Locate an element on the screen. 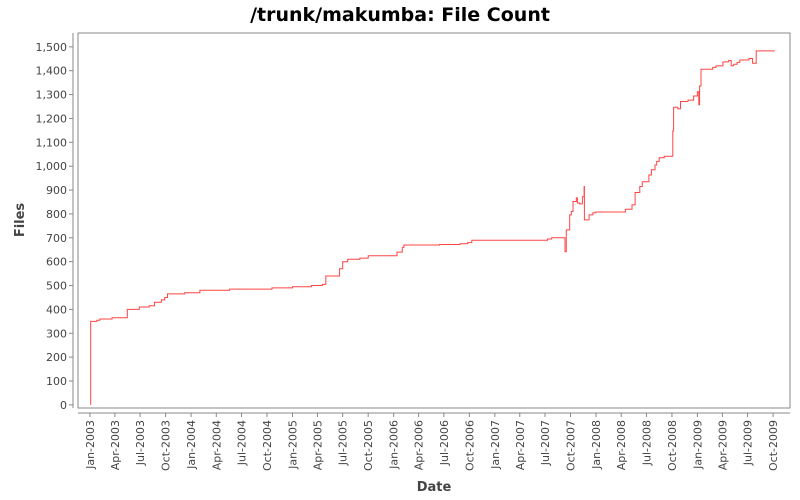 Image resolution: width=800 pixels, height=500 pixels. x-tick-label: Jul-2004 is located at coordinates (242, 443).